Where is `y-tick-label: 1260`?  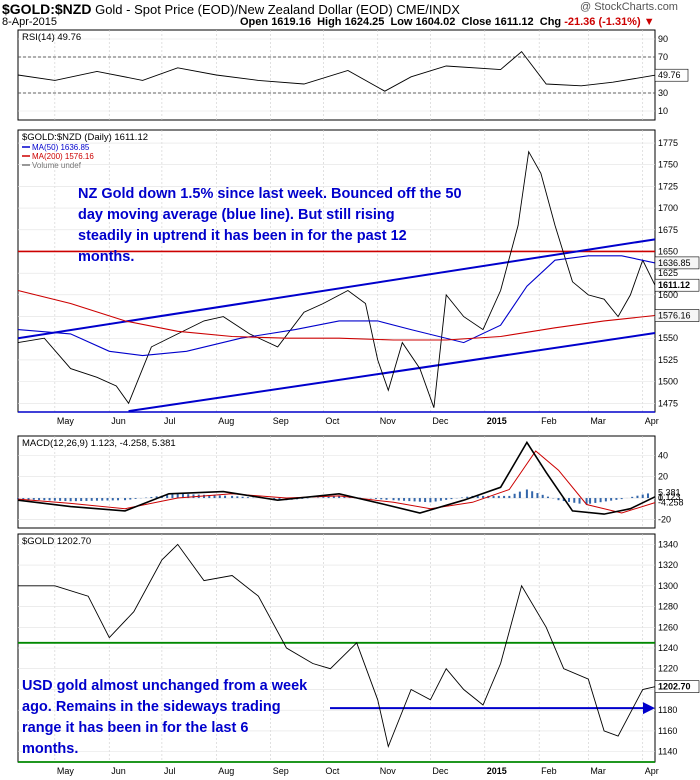 y-tick-label: 1260 is located at coordinates (668, 627).